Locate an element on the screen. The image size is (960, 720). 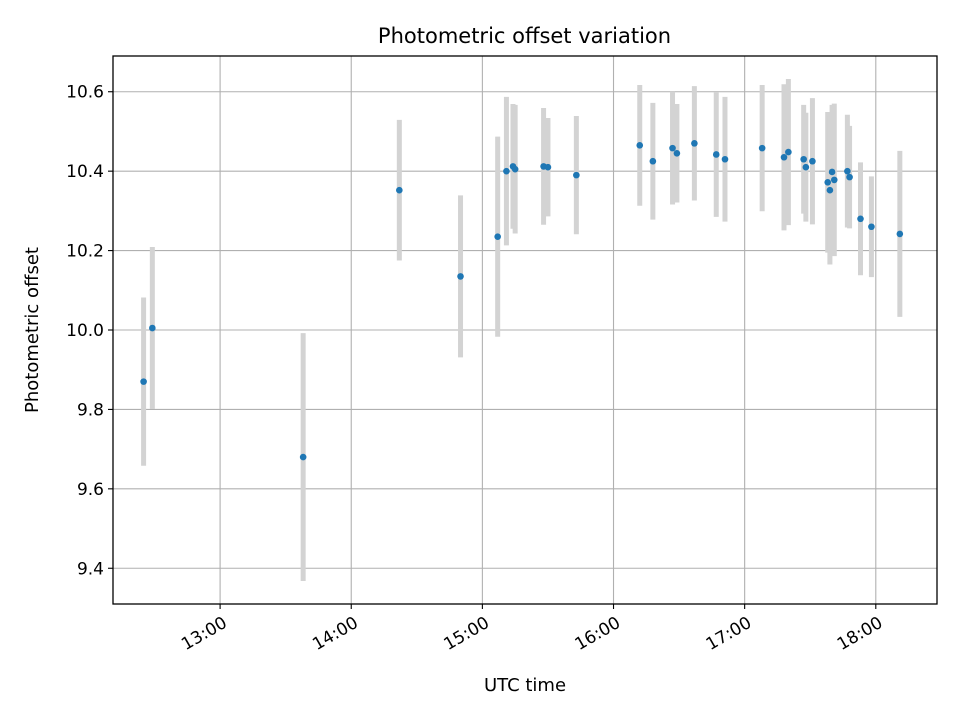
y-tick-label: 10.6 is located at coordinates (85, 93).